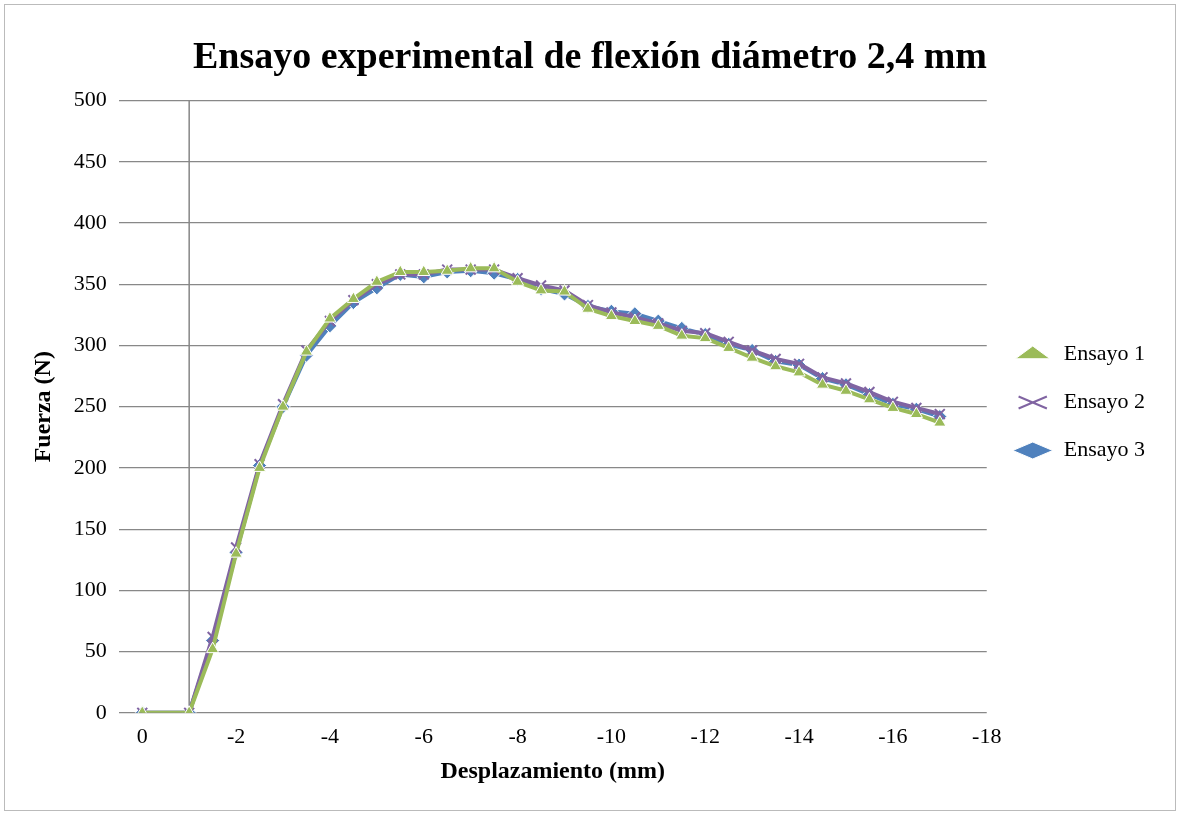  Describe the element at coordinates (987, 735) in the screenshot. I see `x-tick-label: -18` at that location.